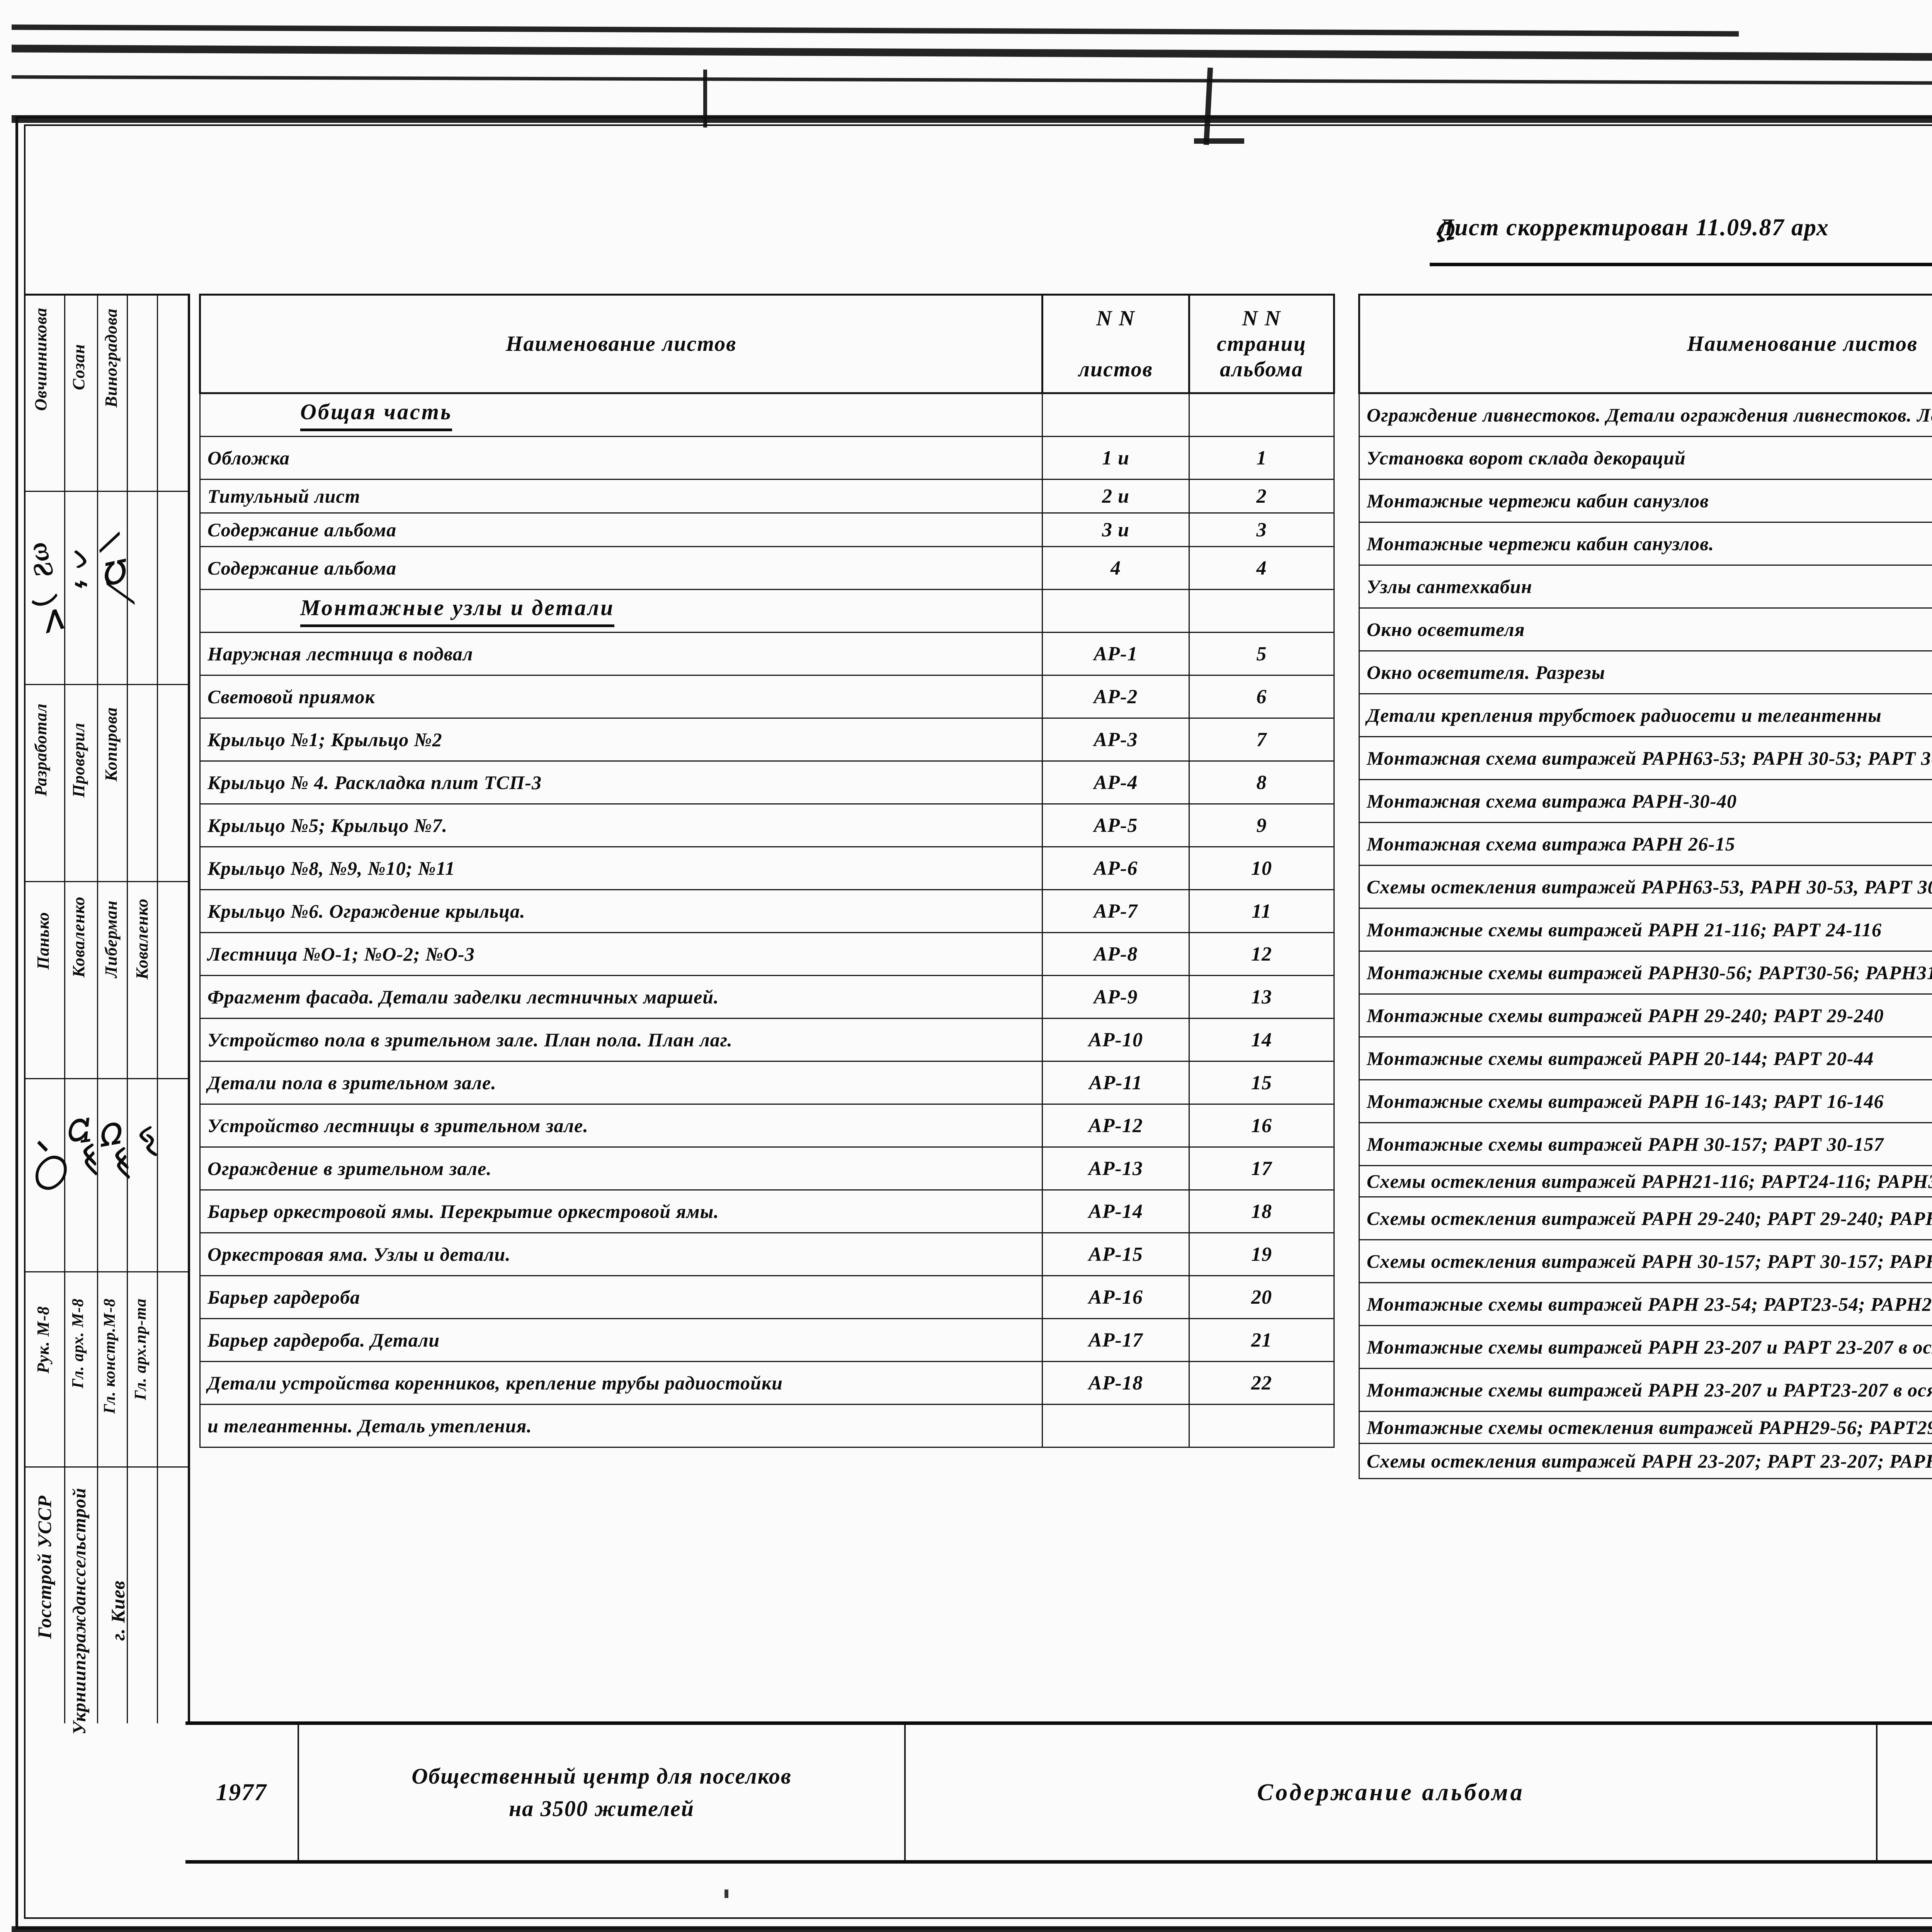  I want to click on row-name: Оркестровая яма. Узлы и детали., so click(621, 1254).